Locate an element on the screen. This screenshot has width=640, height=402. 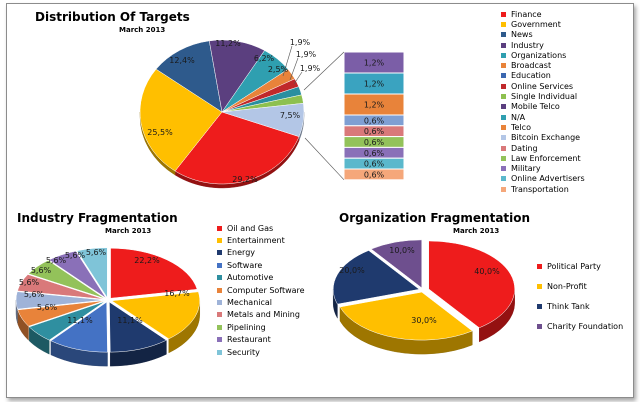
legend-label: Industry is located at coordinates (527, 45).